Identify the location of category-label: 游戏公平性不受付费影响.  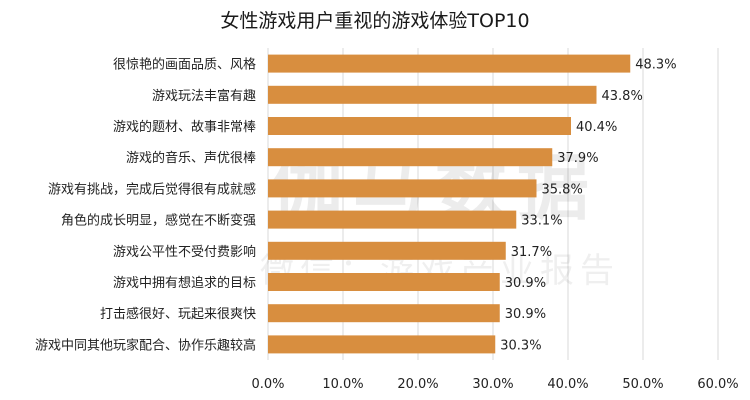
(184, 252).